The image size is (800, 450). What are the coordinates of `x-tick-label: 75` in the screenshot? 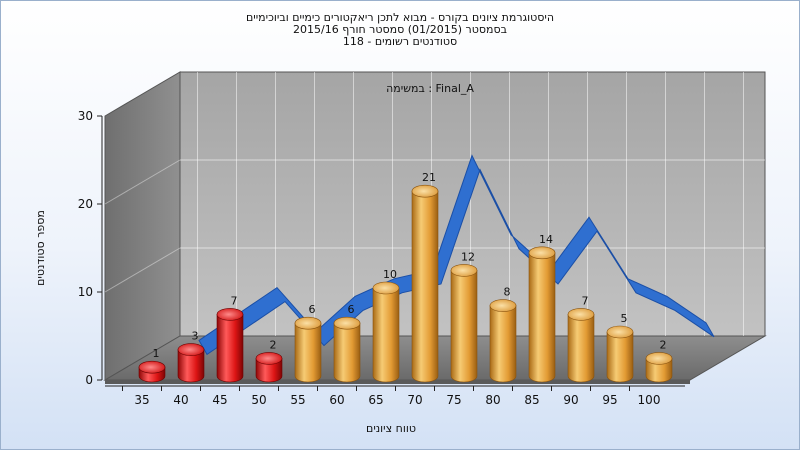 It's located at (453, 400).